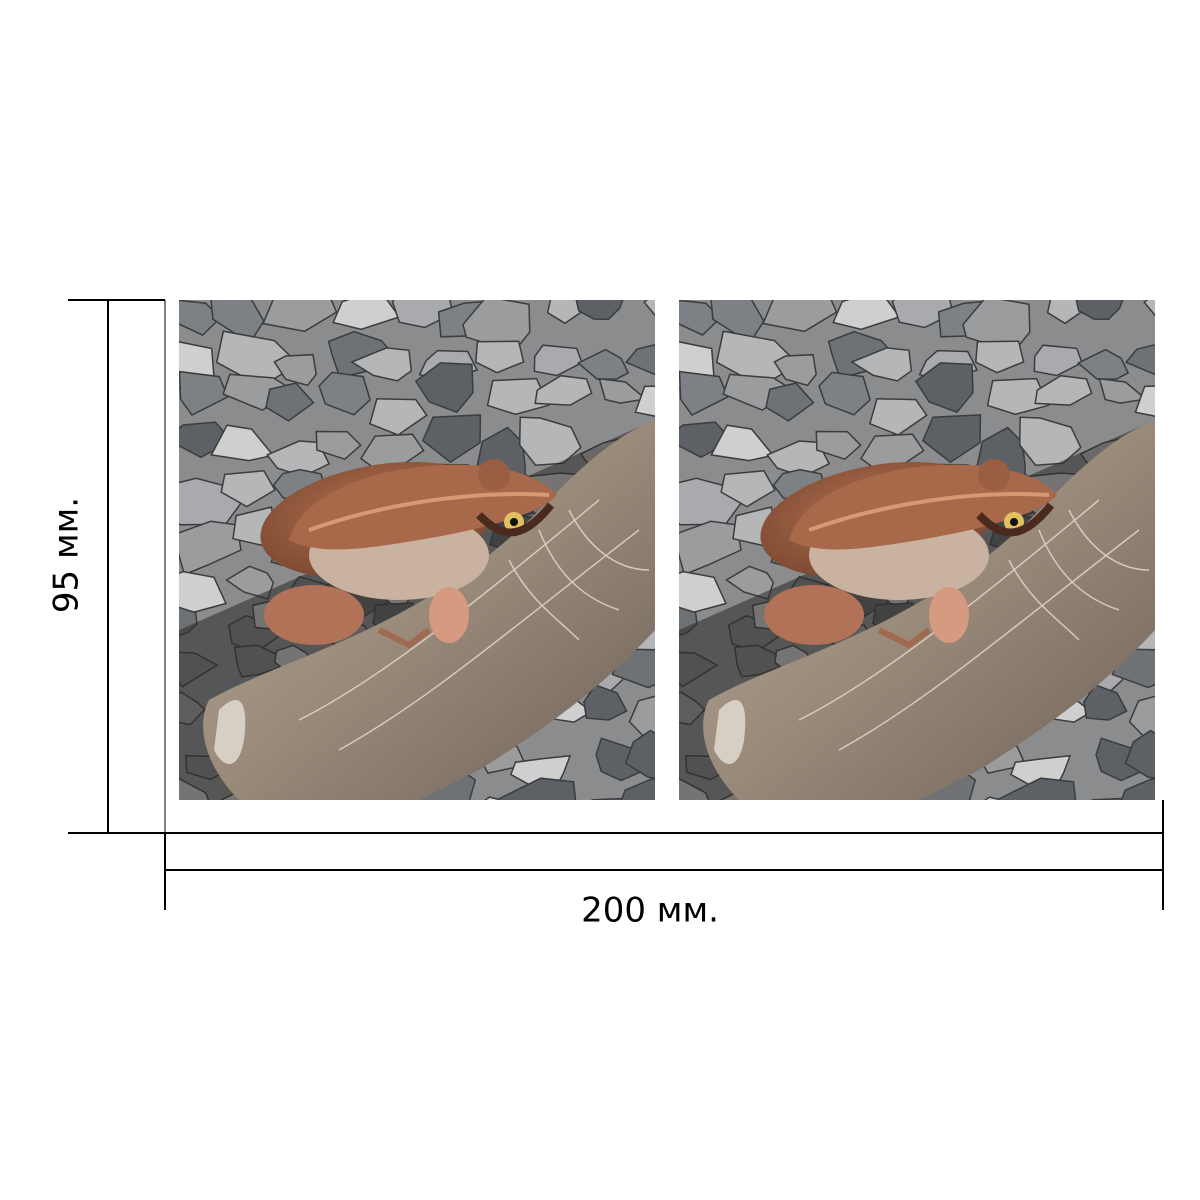 Image resolution: width=1200 pixels, height=1200 pixels. I want to click on width-label: 200 мм., so click(650, 911).